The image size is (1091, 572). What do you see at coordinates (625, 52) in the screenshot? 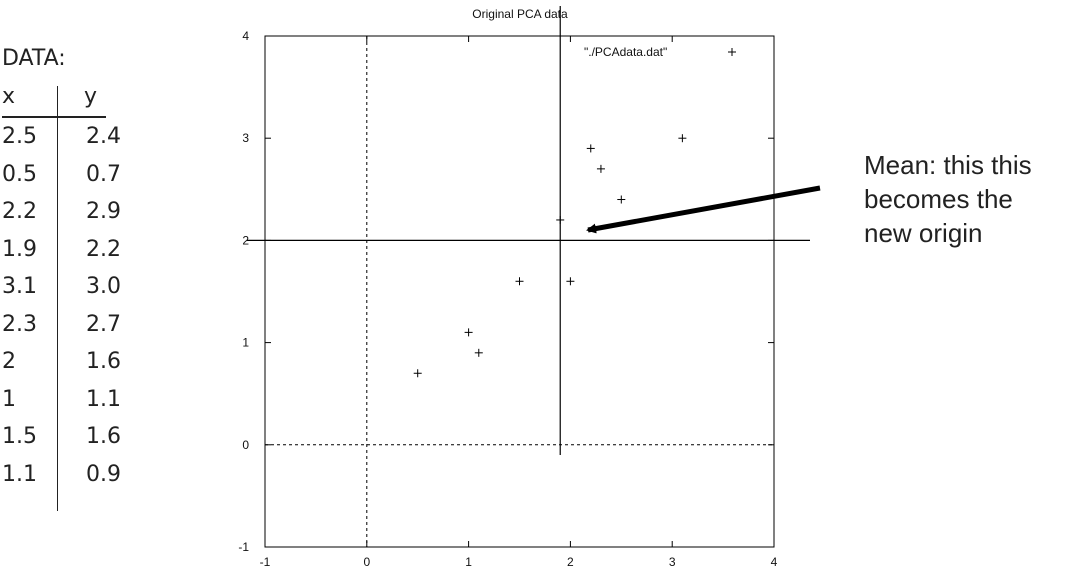
I see `legend-label: "./PCAdata.dat"` at bounding box center [625, 52].